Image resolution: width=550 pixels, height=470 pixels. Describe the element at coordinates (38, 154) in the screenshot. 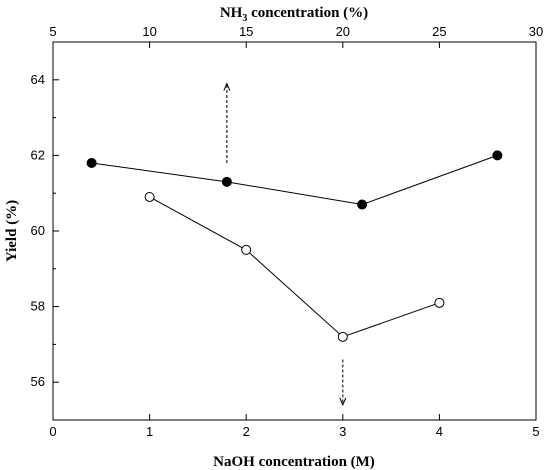

I see `y-tick-label: 62` at that location.